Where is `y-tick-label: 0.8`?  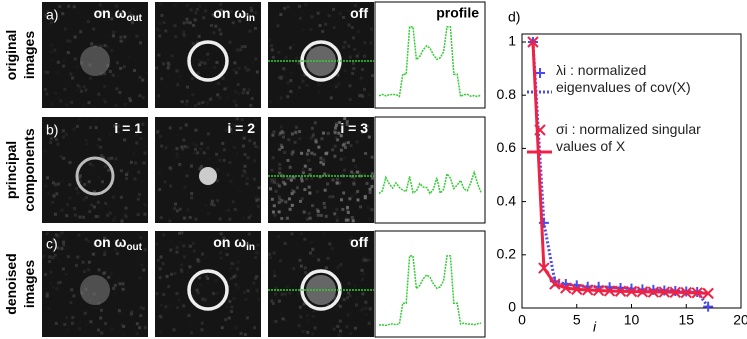 y-tick-label: 0.8 is located at coordinates (507, 94).